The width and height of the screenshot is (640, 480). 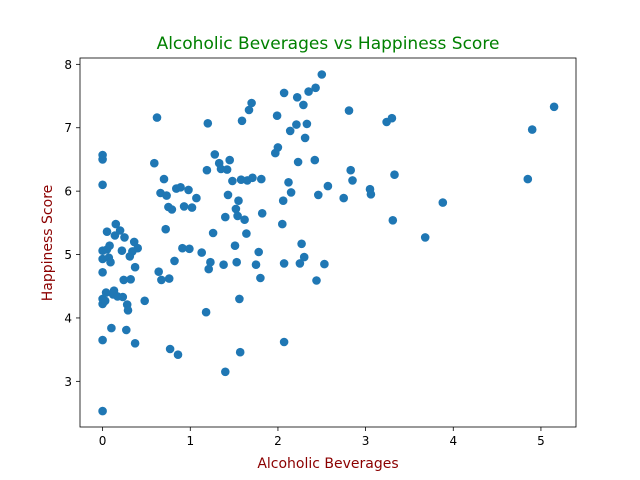 What do you see at coordinates (68, 255) in the screenshot?
I see `y-tick-label-2: 5` at bounding box center [68, 255].